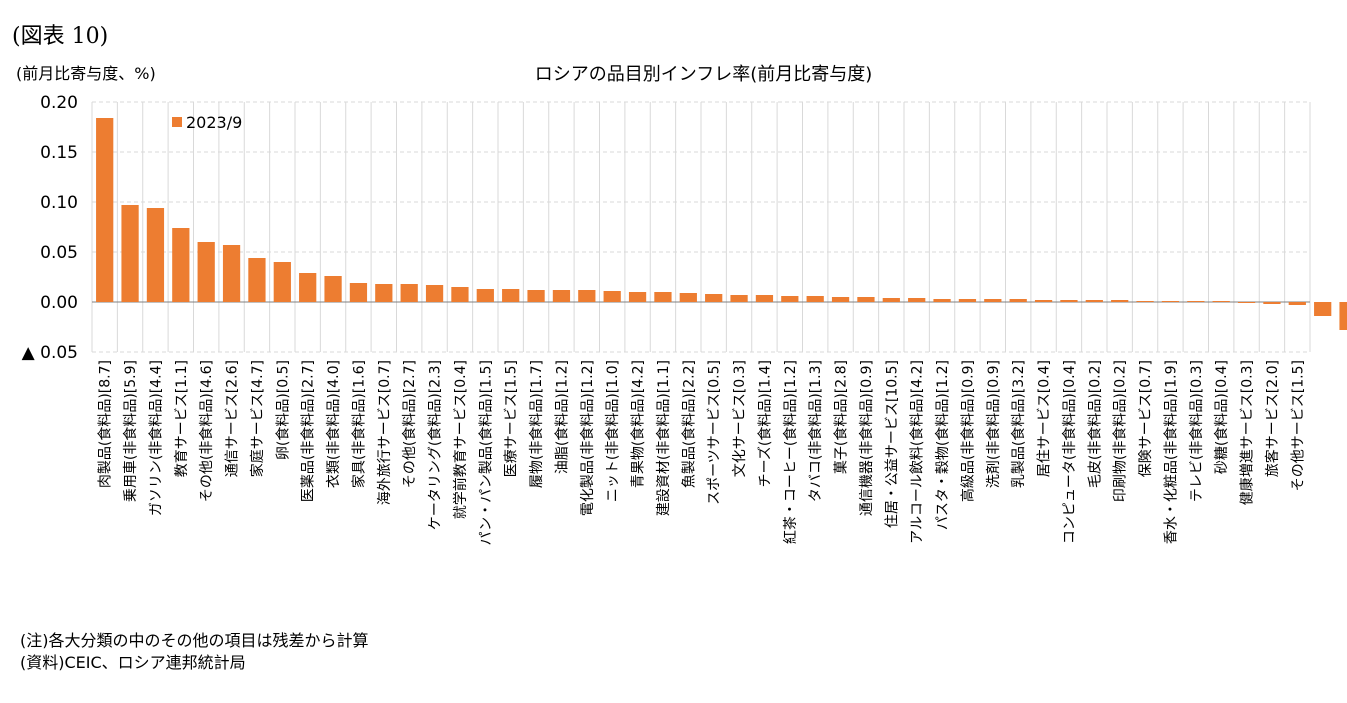  What do you see at coordinates (764, 423) in the screenshot?
I see `x-tick-label: チーズ(食料品)[1.4]` at bounding box center [764, 423].